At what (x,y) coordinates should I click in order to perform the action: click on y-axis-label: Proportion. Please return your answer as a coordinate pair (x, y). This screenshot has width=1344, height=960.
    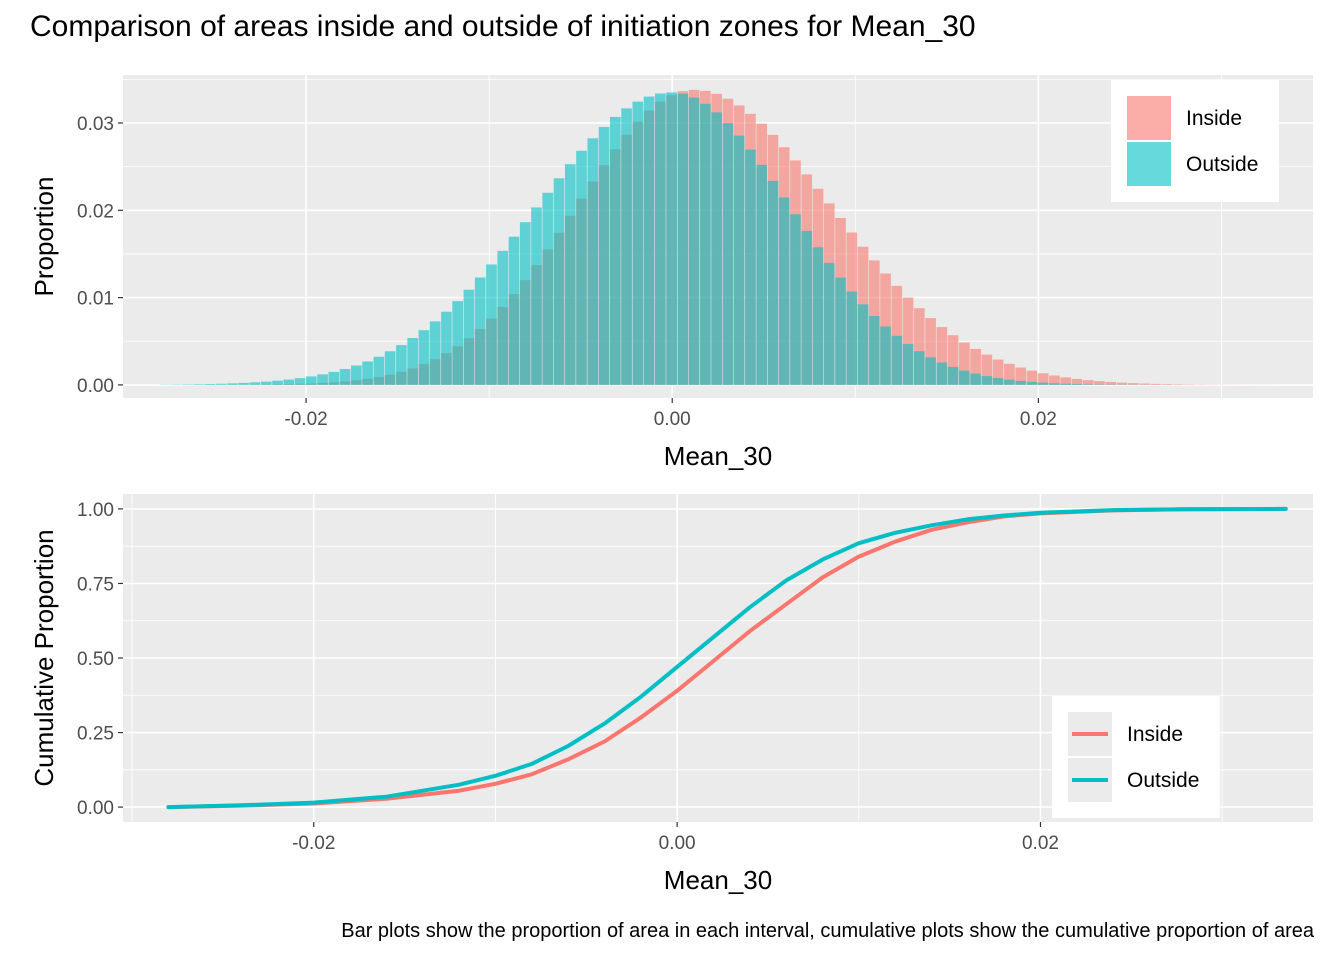
    Looking at the image, I should click on (44, 237).